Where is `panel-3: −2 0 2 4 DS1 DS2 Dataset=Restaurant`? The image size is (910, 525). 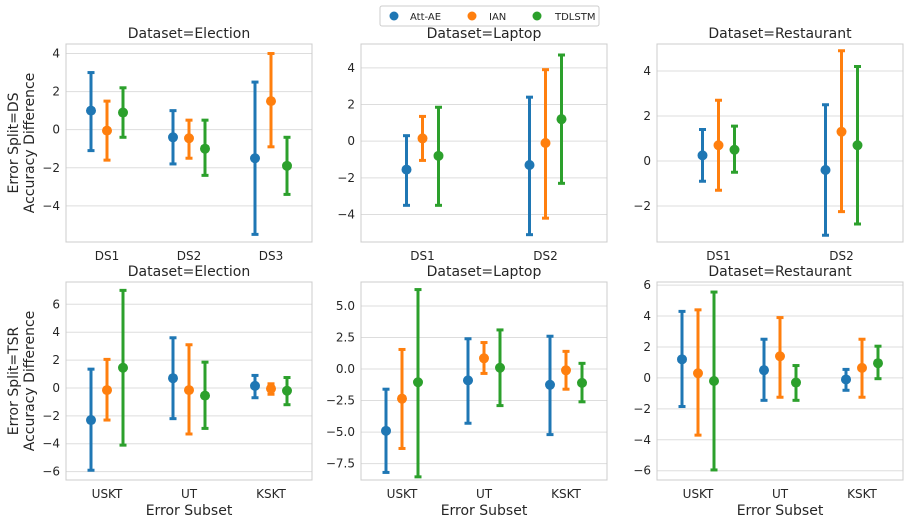
panel-3: −2 0 2 4 DS1 DS2 Dataset=Restaurant is located at coordinates (768, 144).